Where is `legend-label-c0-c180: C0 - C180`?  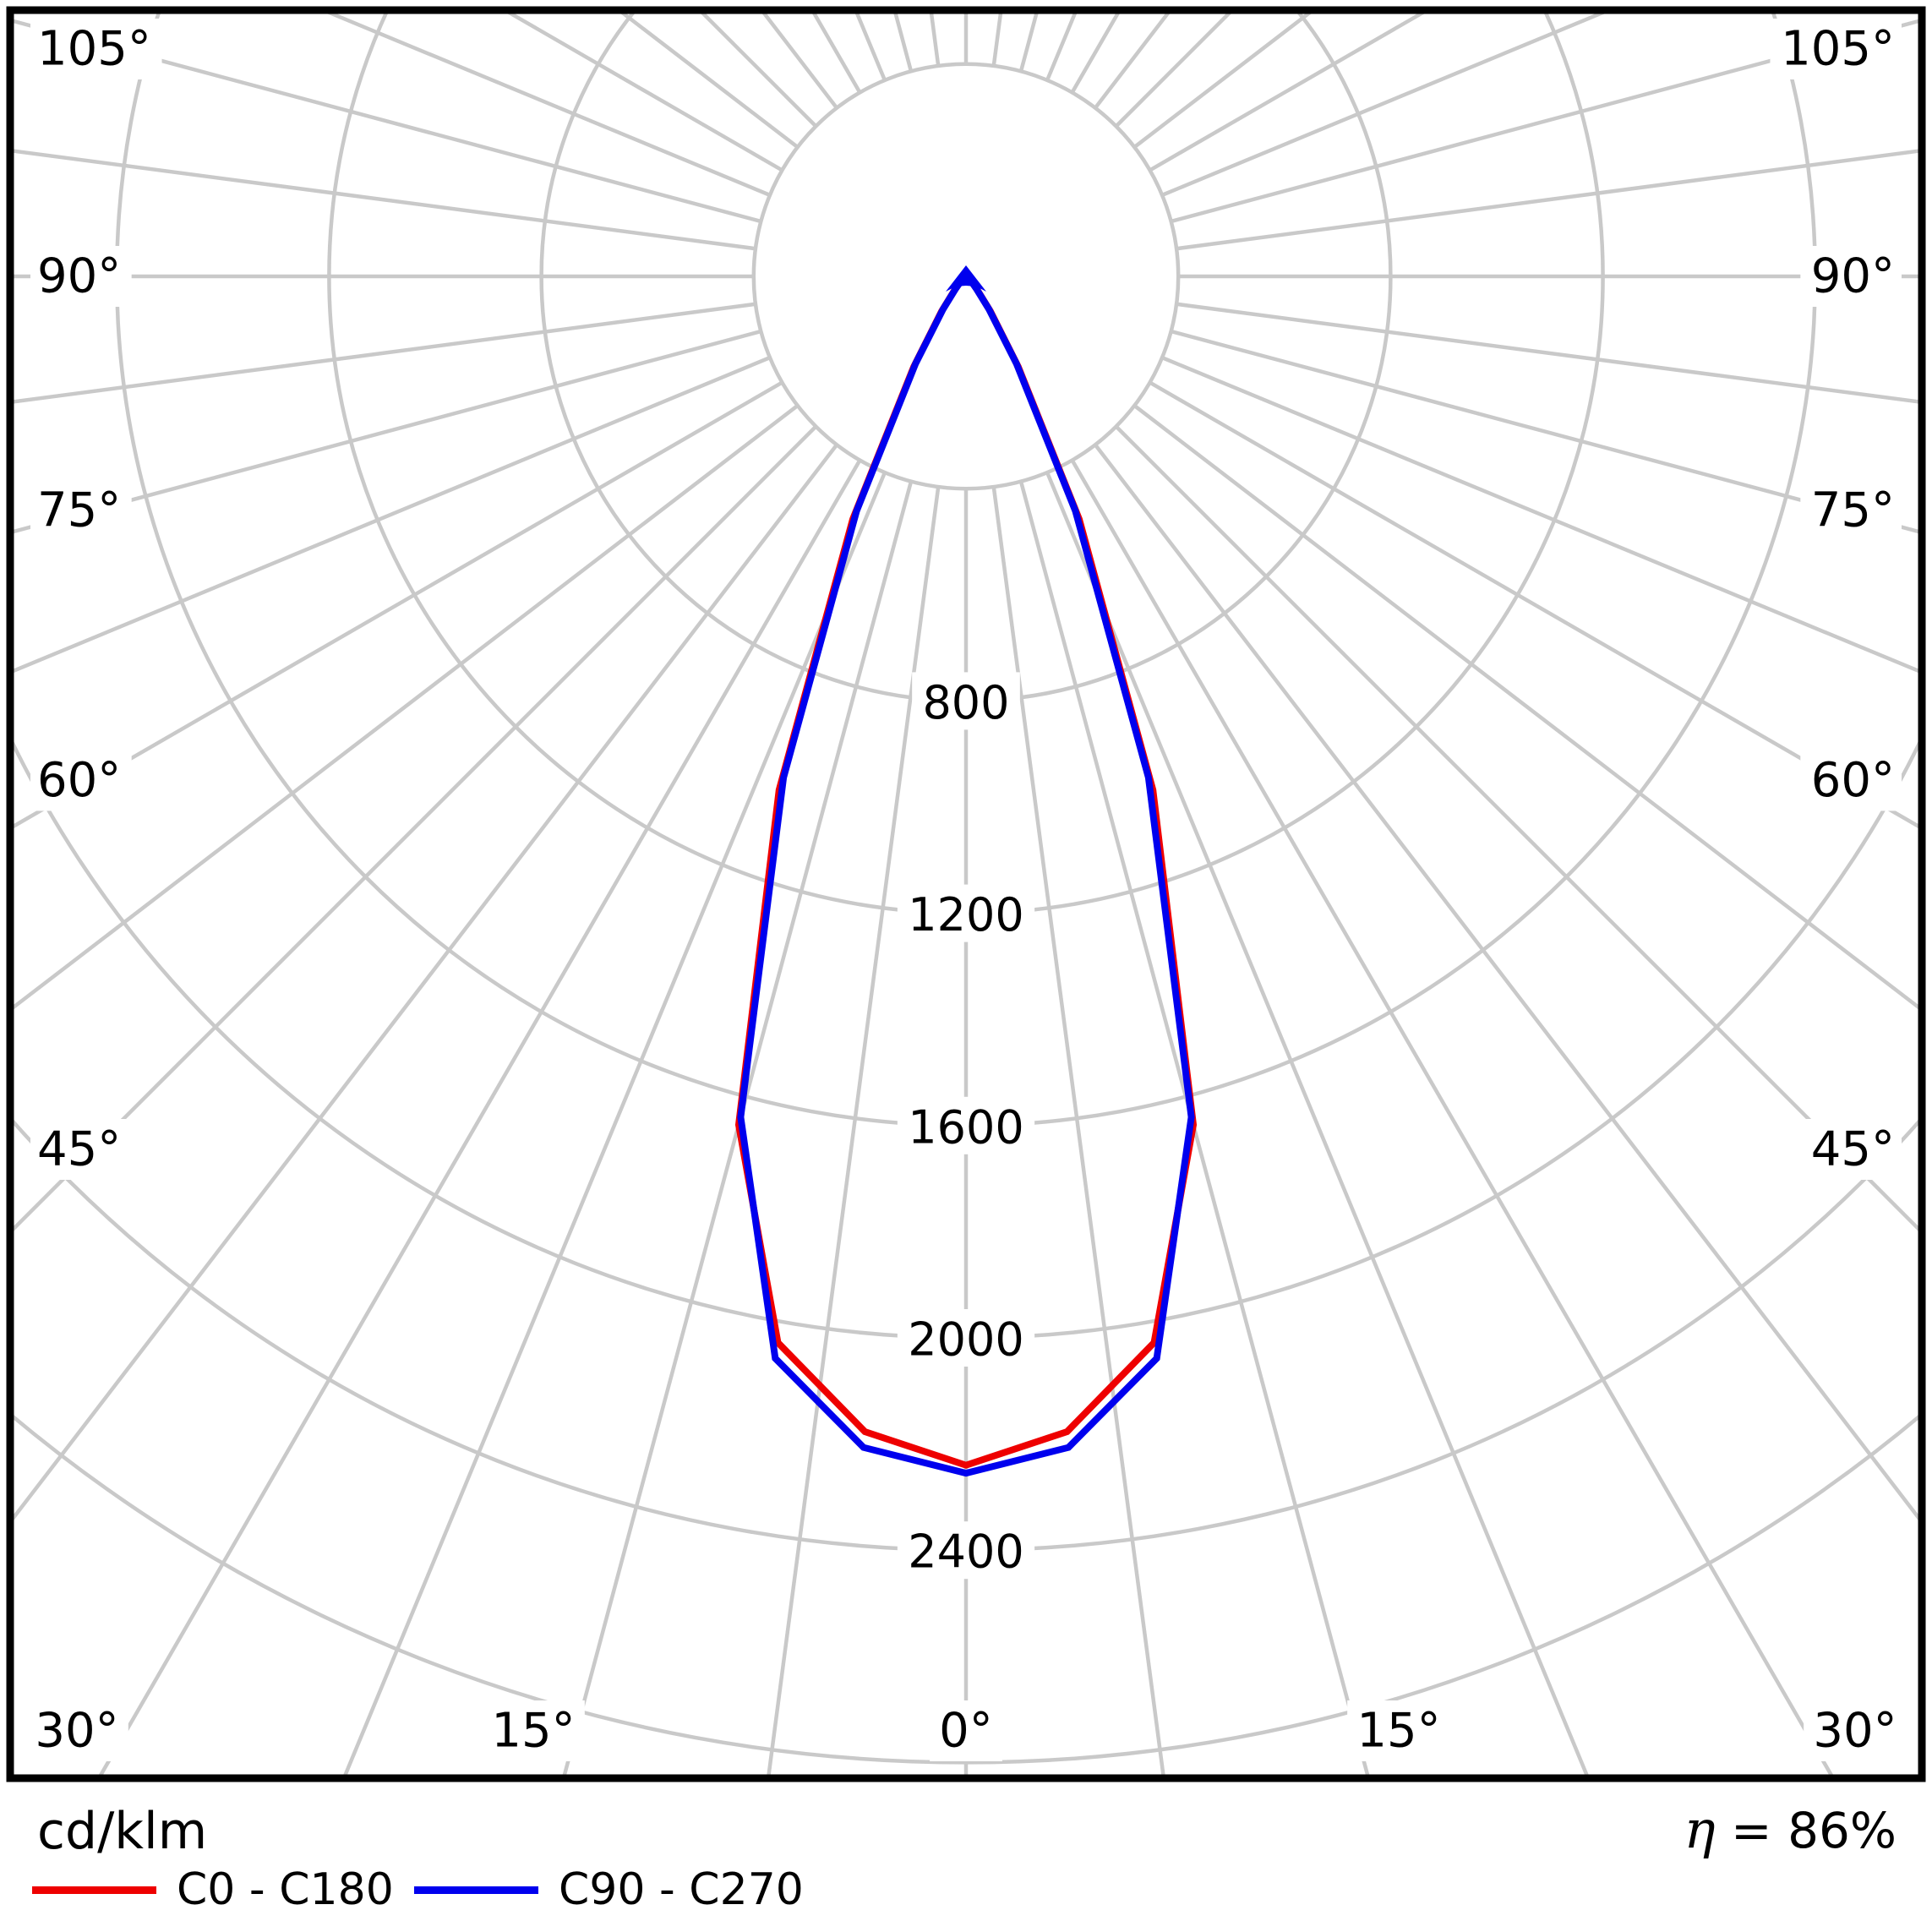
legend-label-c0-c180: C0 - C180 is located at coordinates (285, 1889).